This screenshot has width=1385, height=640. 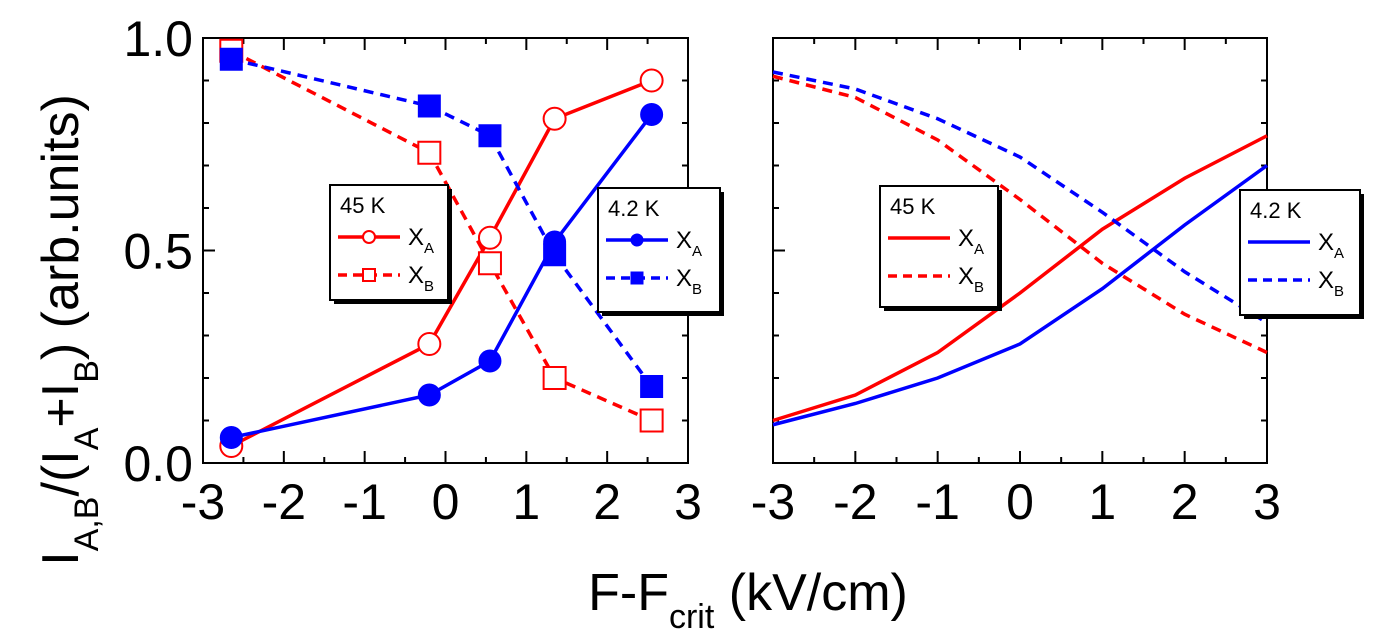 What do you see at coordinates (87, 371) in the screenshot?
I see `y-label-sub3: B` at bounding box center [87, 371].